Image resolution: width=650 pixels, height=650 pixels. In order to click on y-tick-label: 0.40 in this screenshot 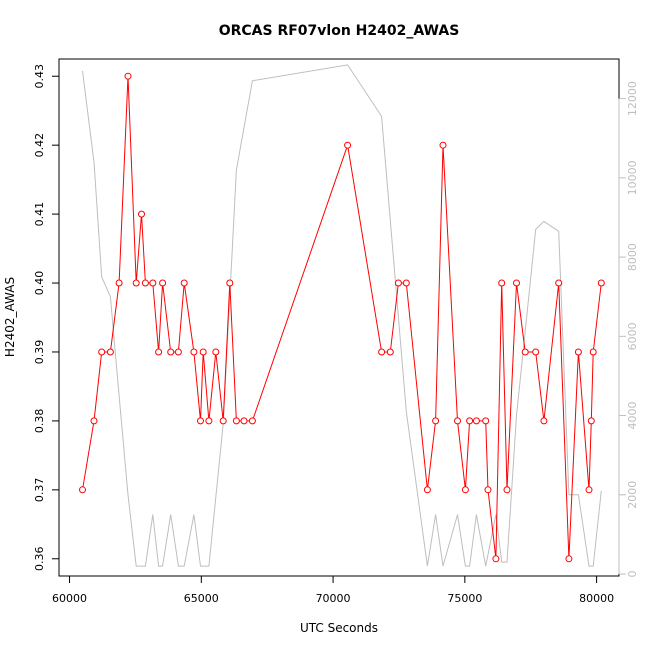, I will do `click(39, 283)`.